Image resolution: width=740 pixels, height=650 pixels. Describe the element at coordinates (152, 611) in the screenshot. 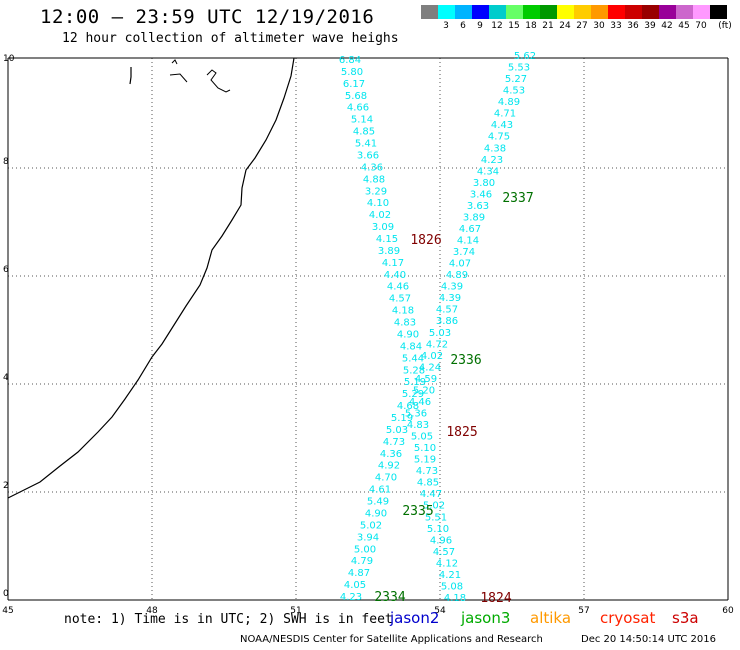

I see `lon-tick-label: 48` at that location.